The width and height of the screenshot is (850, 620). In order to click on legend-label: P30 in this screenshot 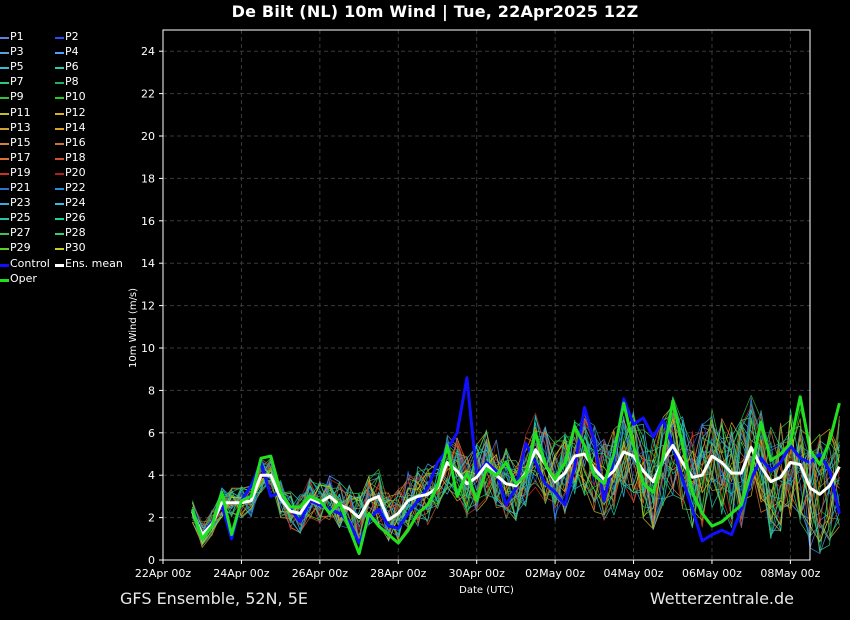, I will do `click(75, 248)`.